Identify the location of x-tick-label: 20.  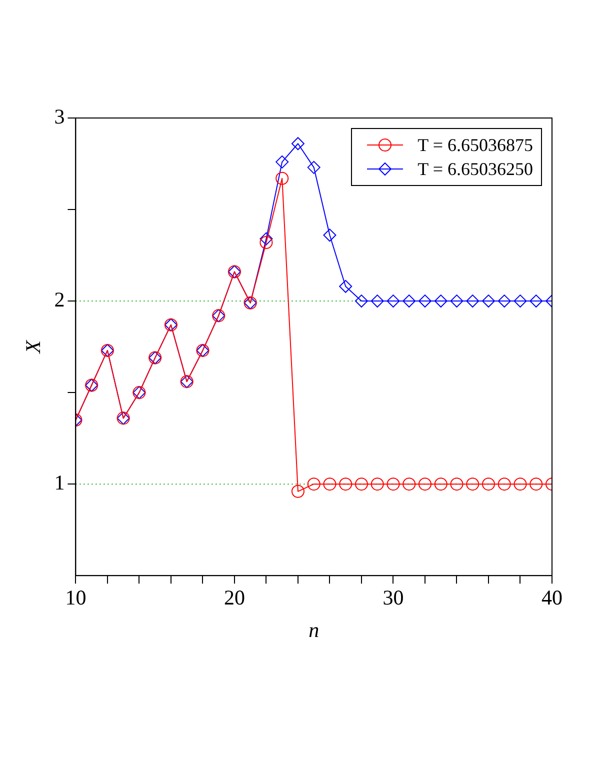
(234, 598).